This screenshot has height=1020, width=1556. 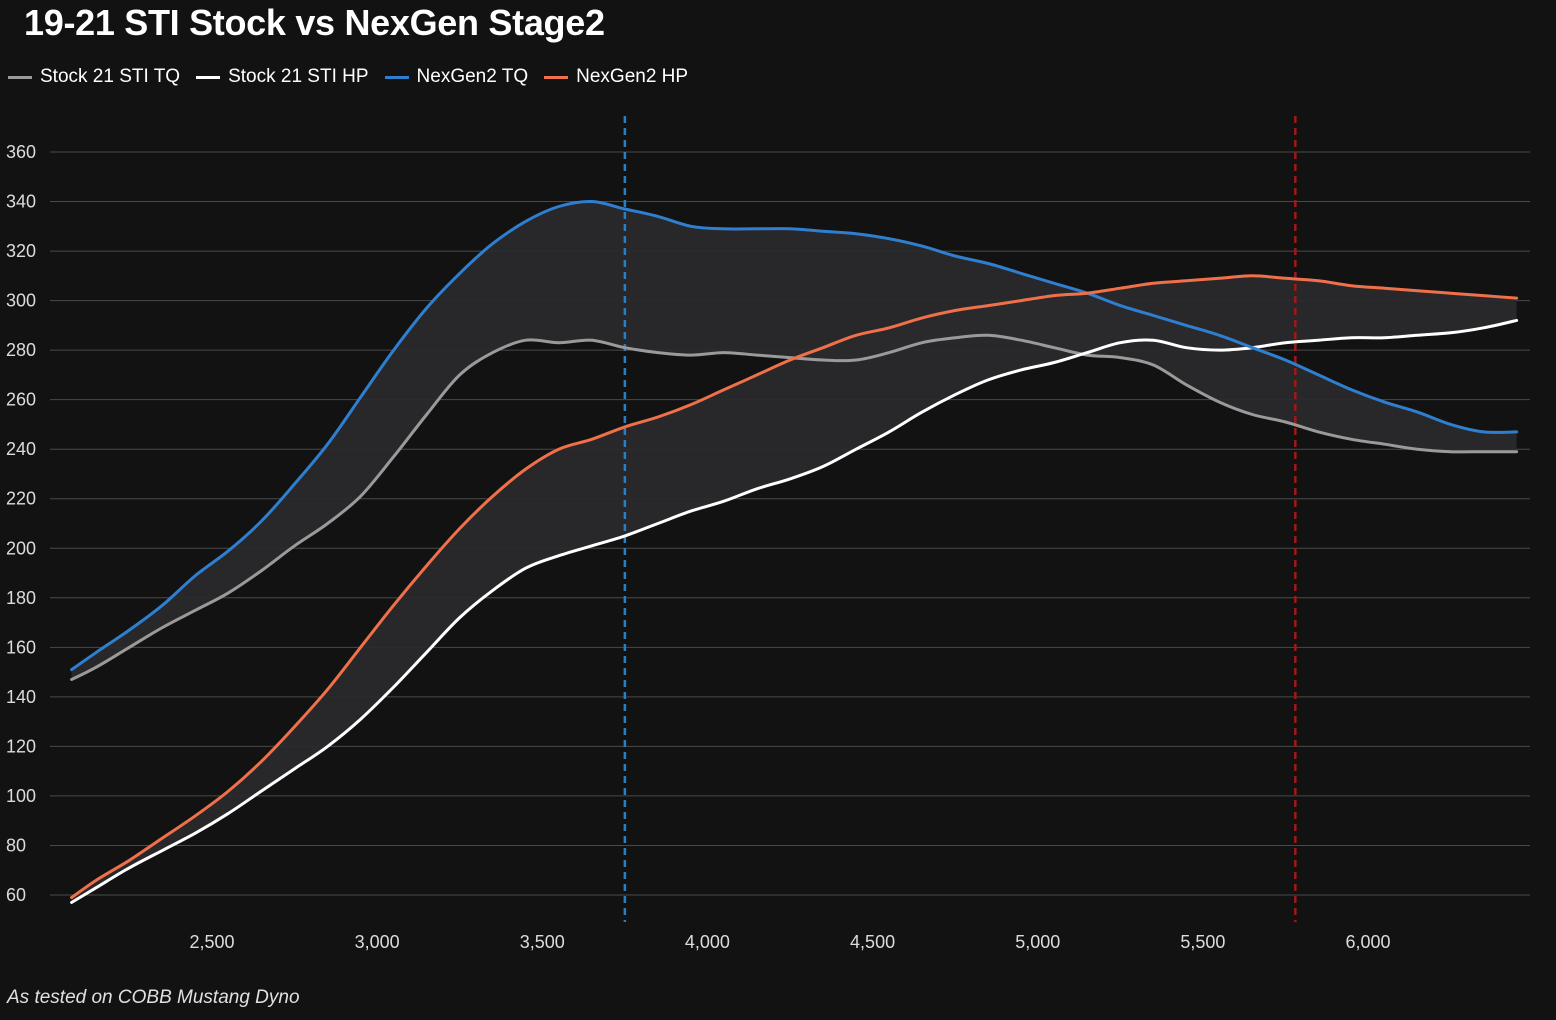 What do you see at coordinates (21, 251) in the screenshot?
I see `y-tick-label: 320` at bounding box center [21, 251].